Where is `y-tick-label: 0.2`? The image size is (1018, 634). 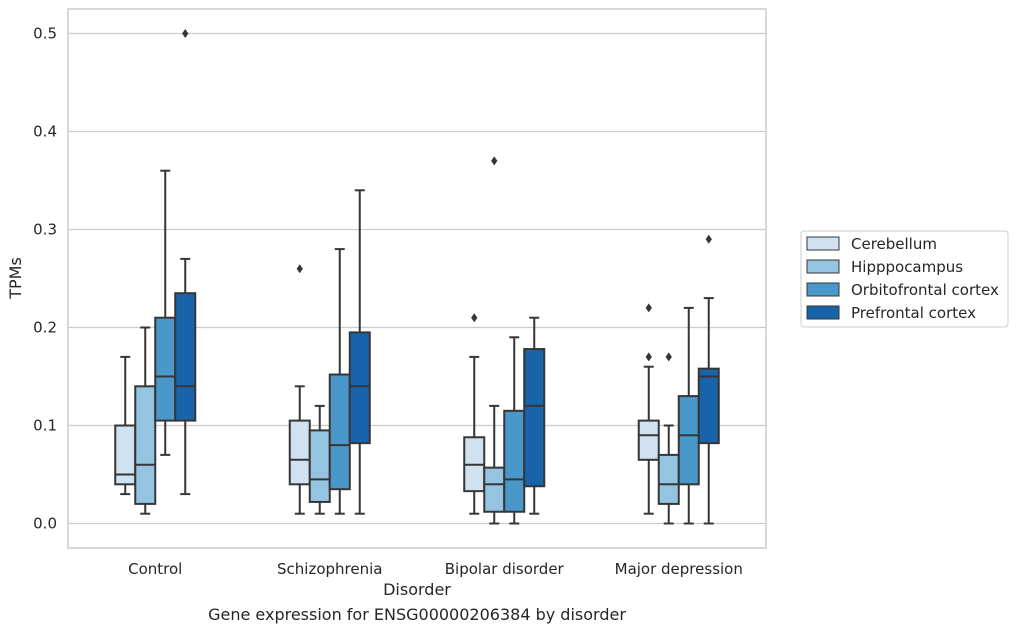 y-tick-label: 0.2 is located at coordinates (45, 328).